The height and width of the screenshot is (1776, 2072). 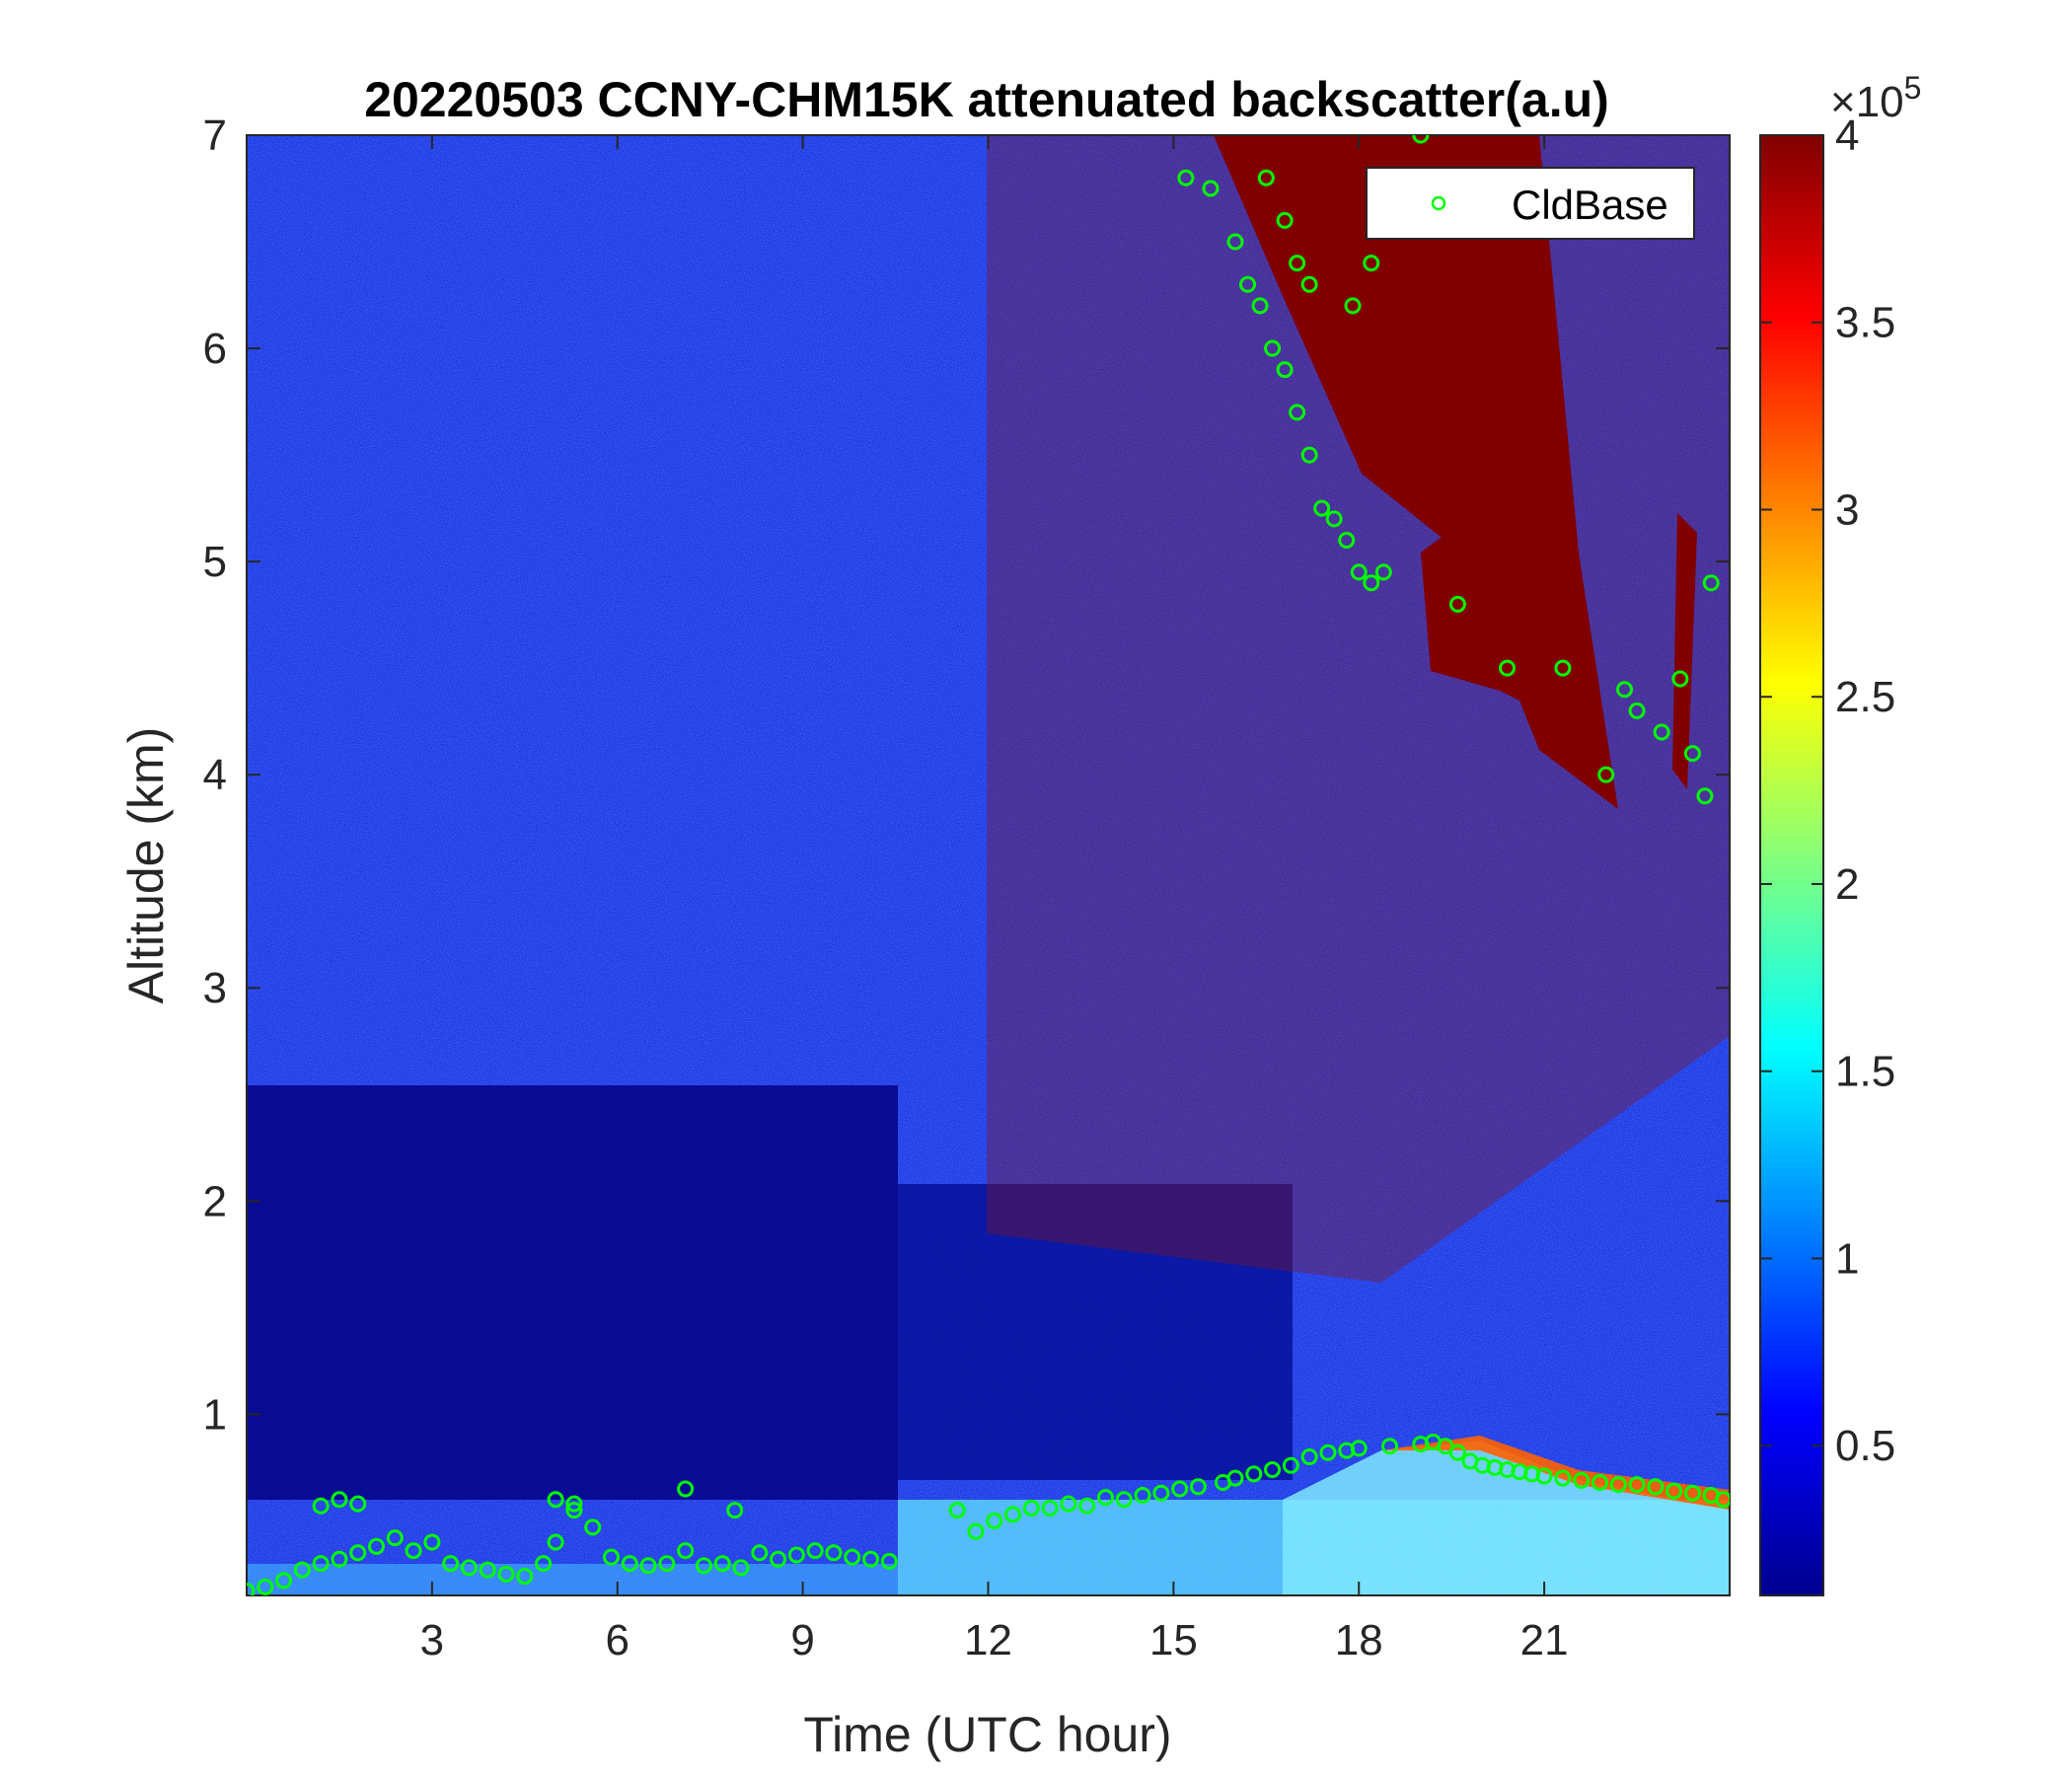 What do you see at coordinates (215, 562) in the screenshot?
I see `y-tick-label: 5` at bounding box center [215, 562].